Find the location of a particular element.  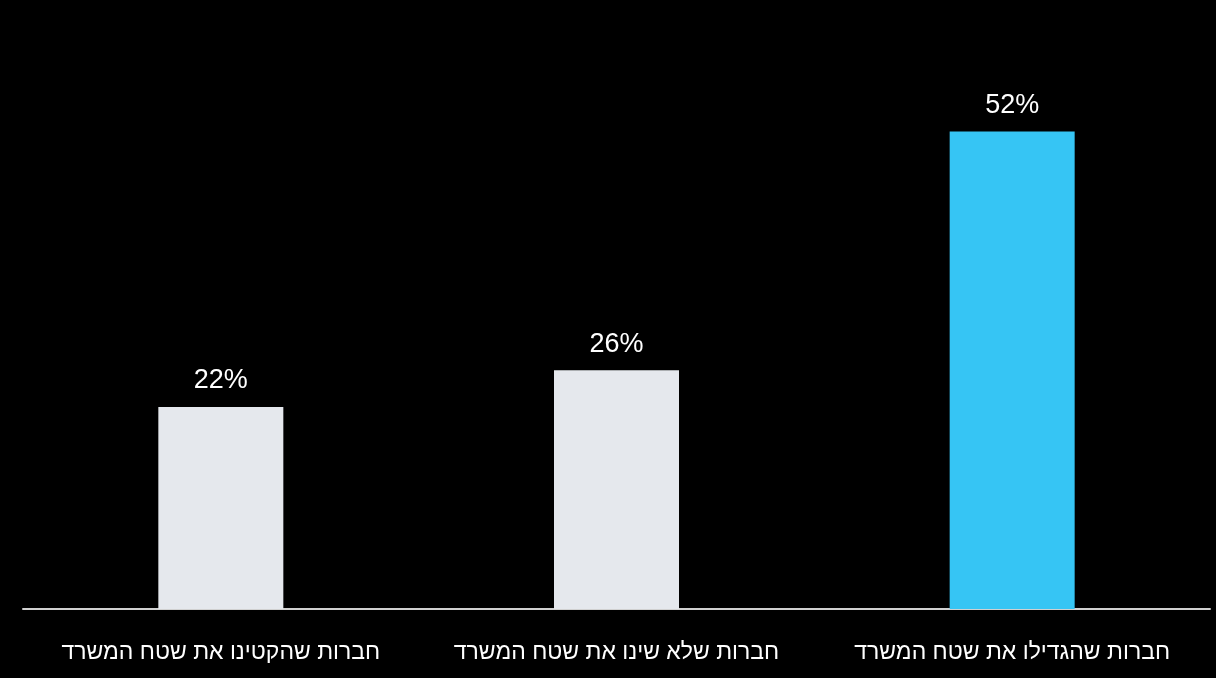

data-label: 52% is located at coordinates (1012, 103).